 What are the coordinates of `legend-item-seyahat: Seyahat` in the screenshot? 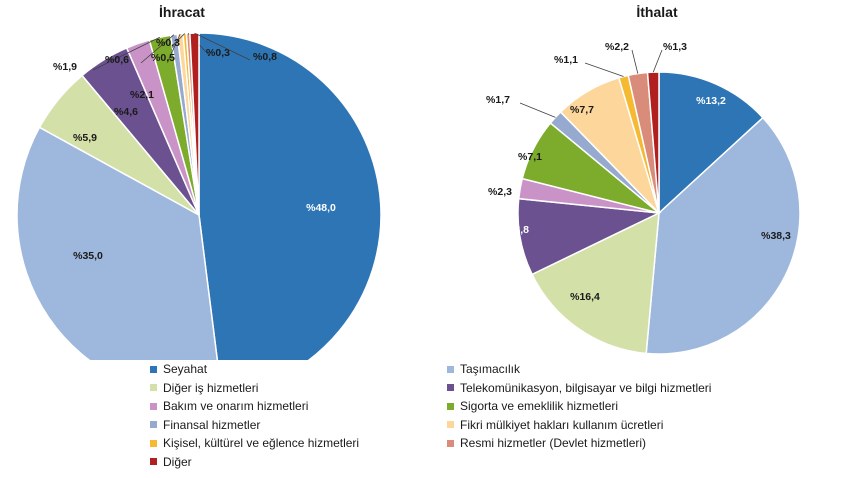 It's located at (298, 369).